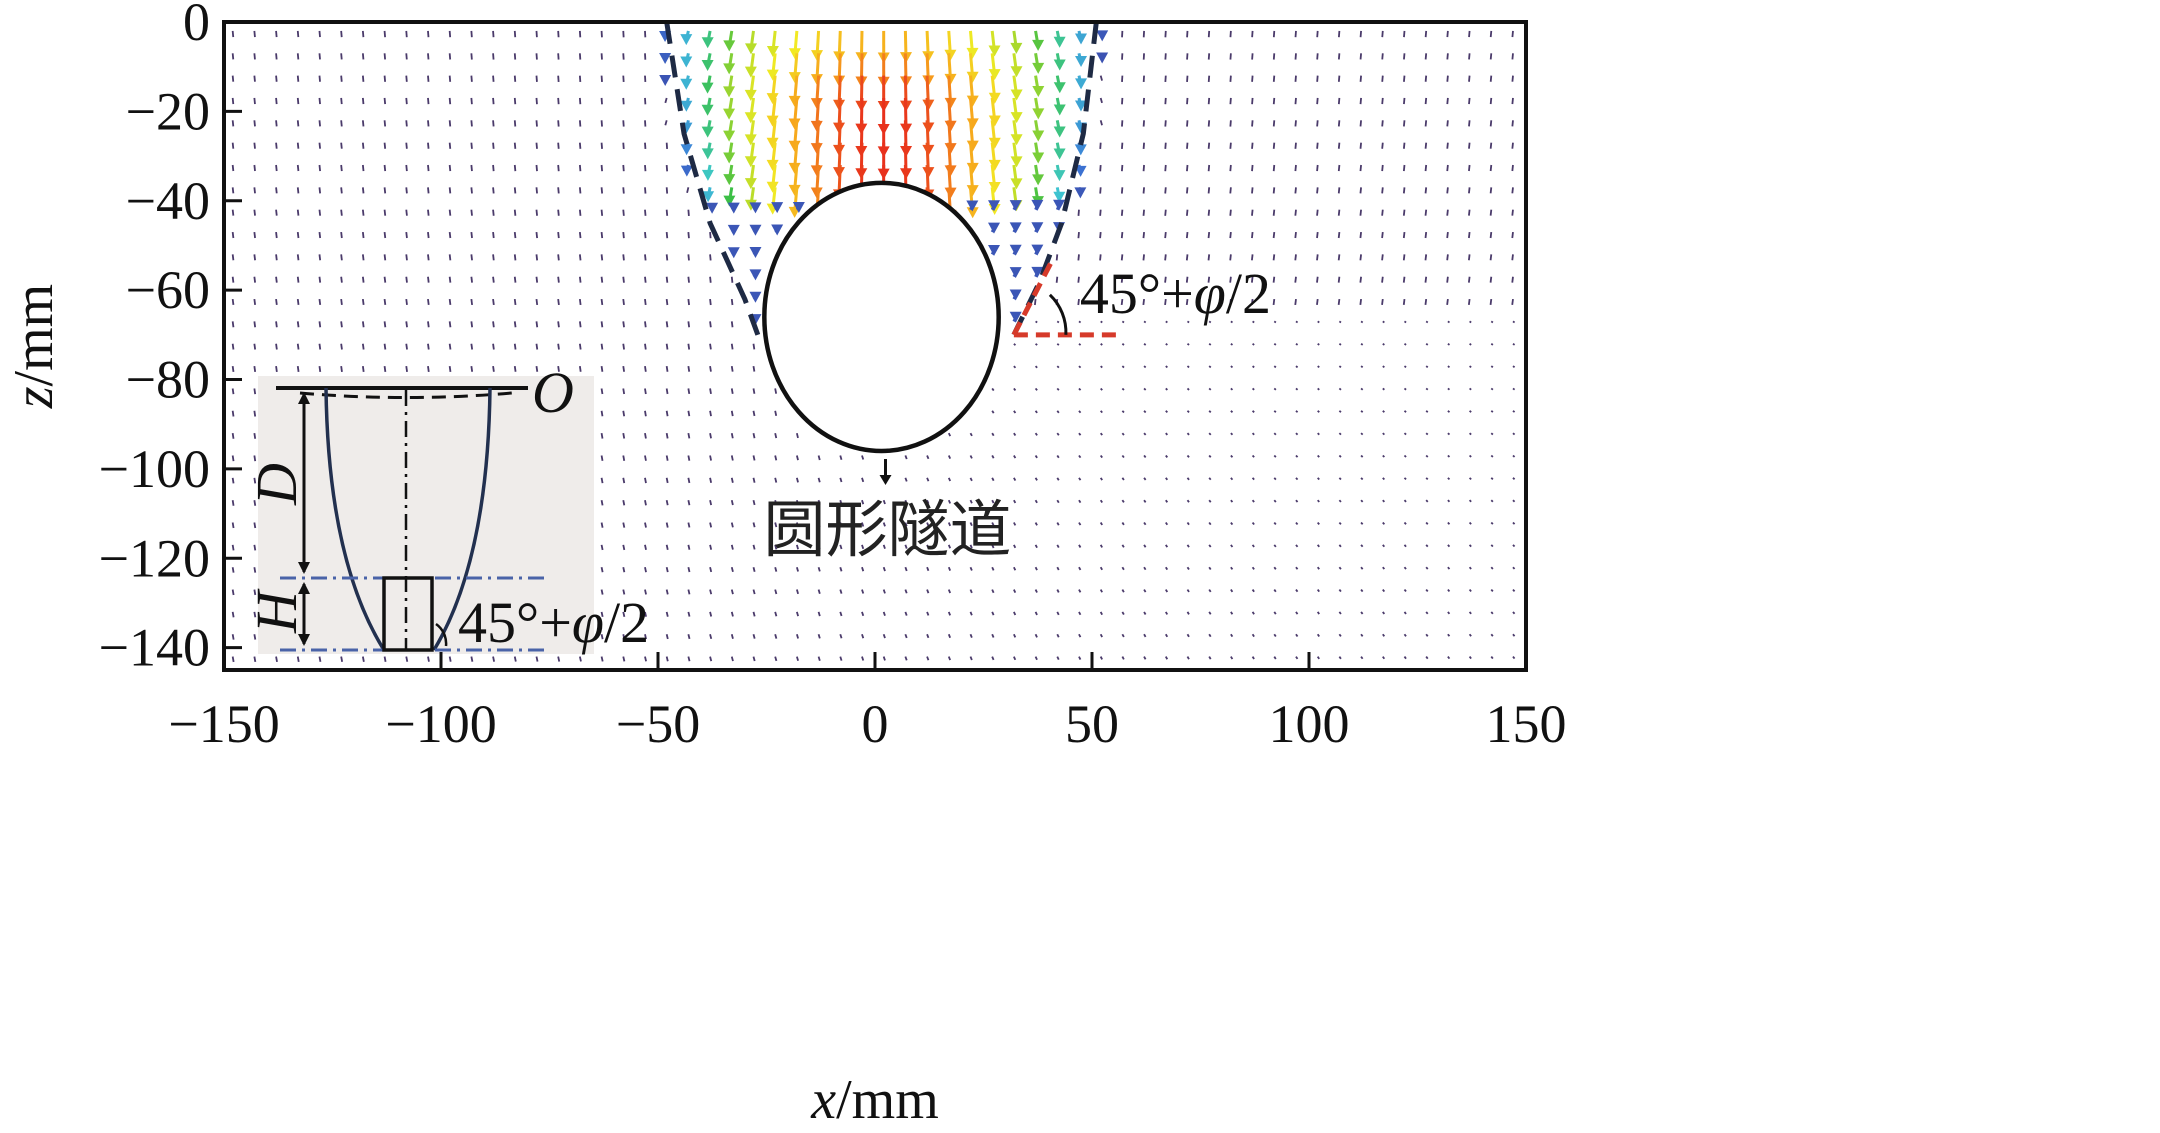 The image size is (2160, 1133). I want to click on inset-origin-label: O, so click(553, 392).